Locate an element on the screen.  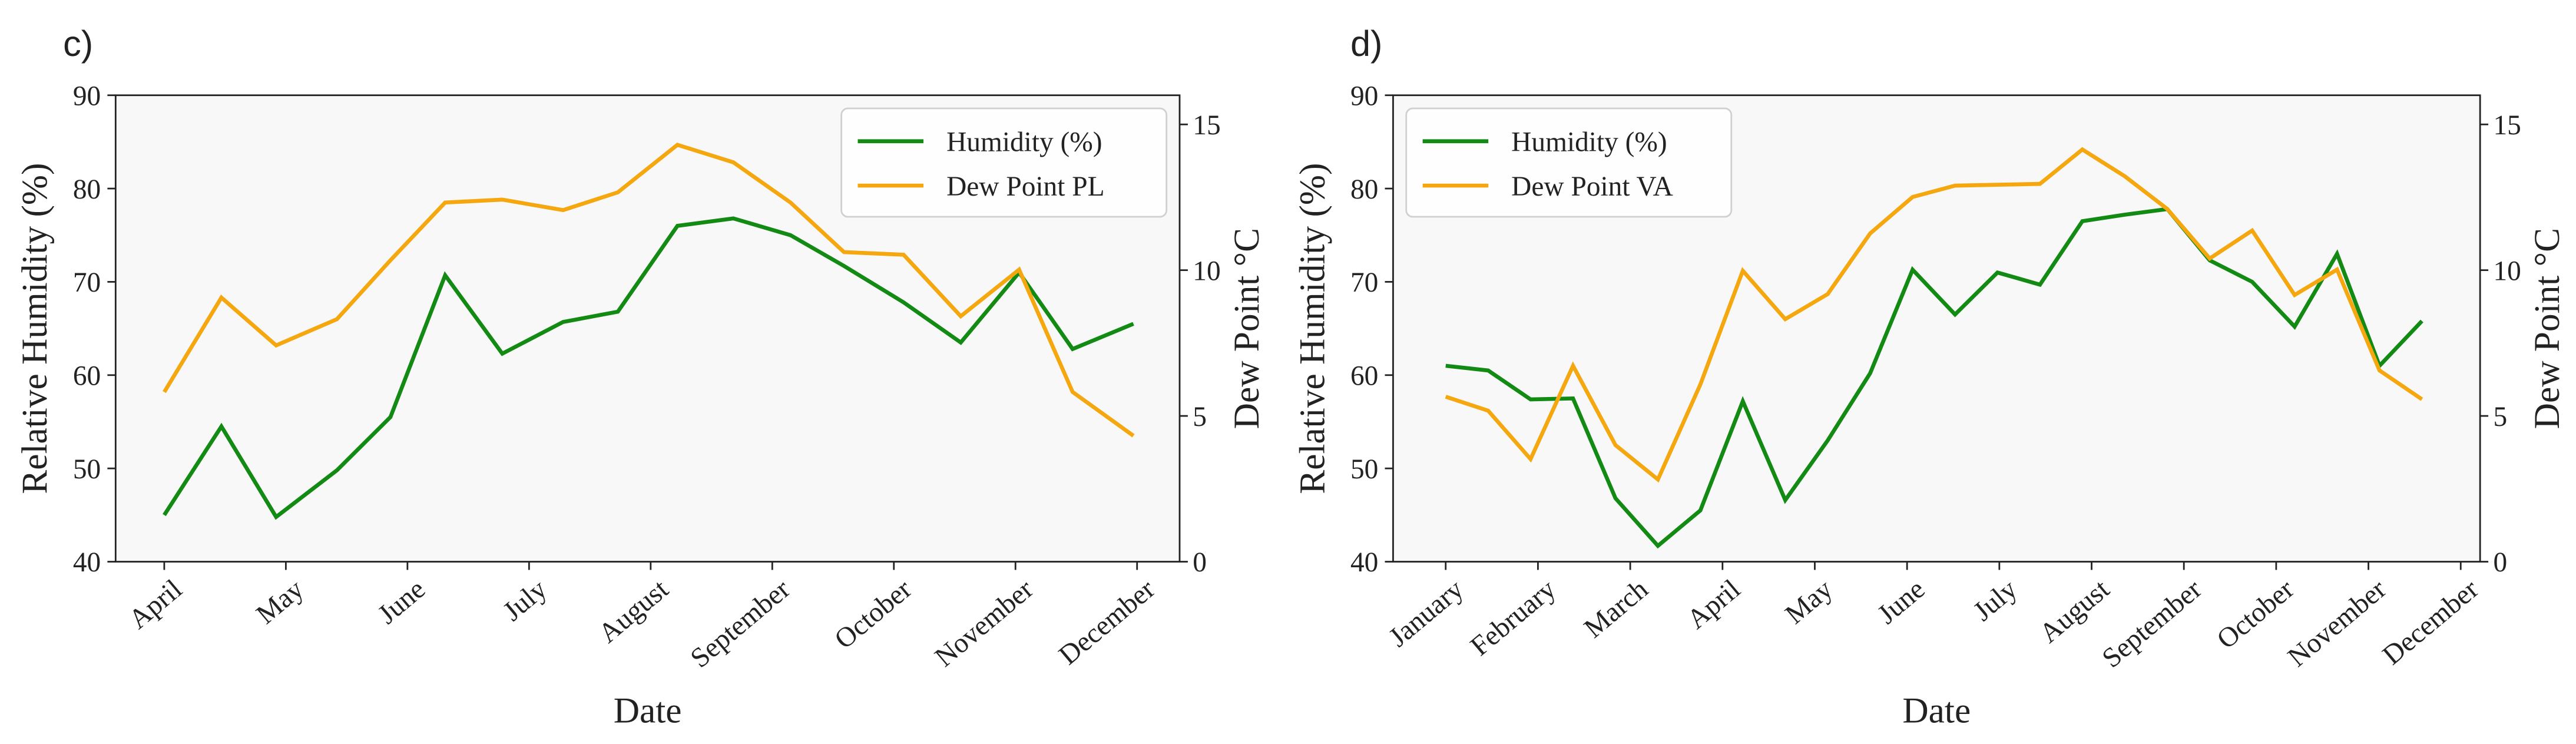
legend-label: Dew Point VA is located at coordinates (1592, 186).